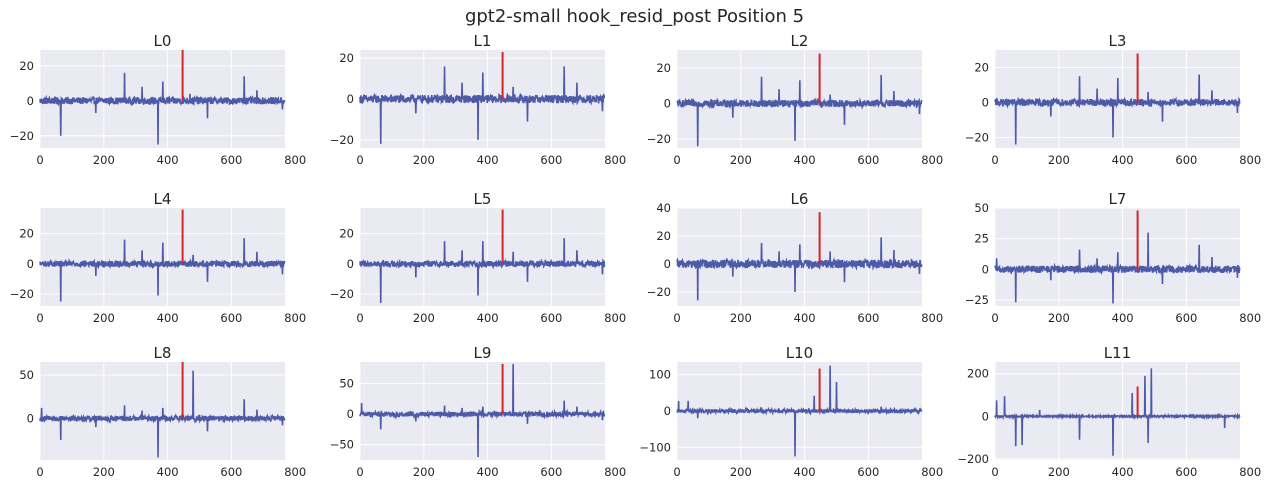 The height and width of the screenshot is (502, 1269). I want to click on y-tick-label: −50, so click(342, 445).